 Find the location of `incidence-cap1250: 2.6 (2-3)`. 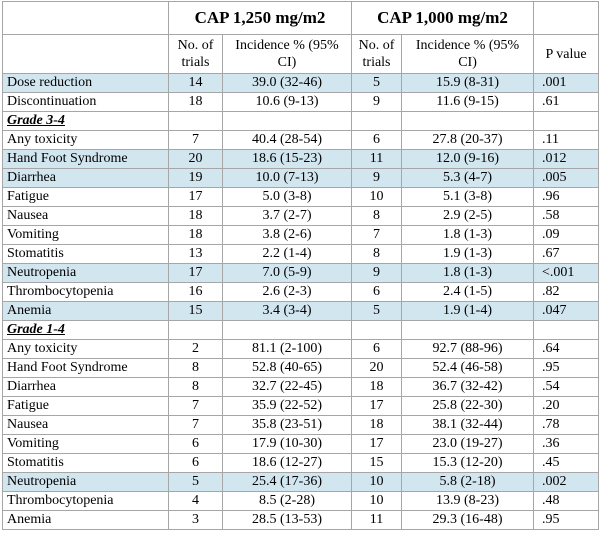

incidence-cap1250: 2.6 (2-3) is located at coordinates (287, 292).